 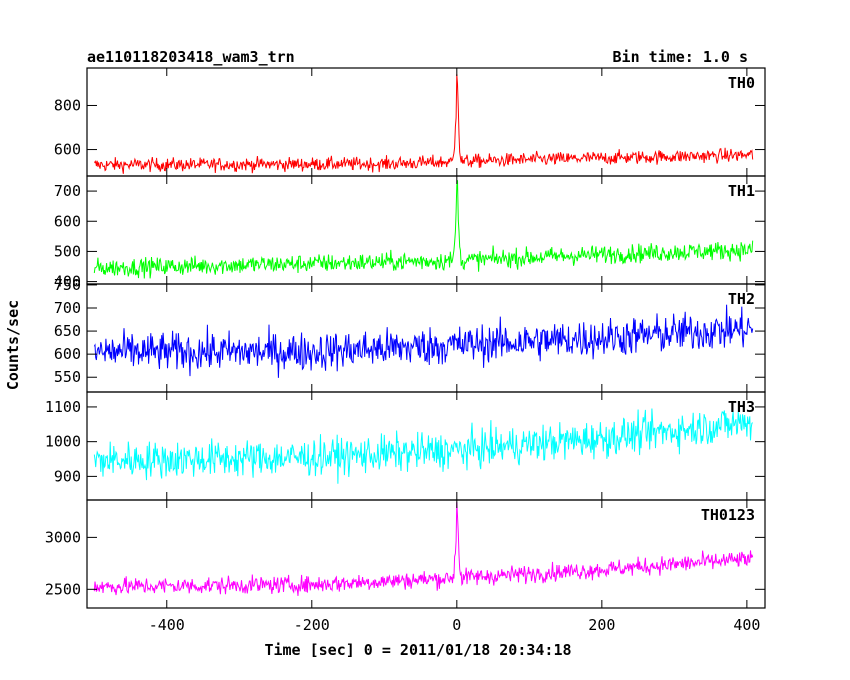 What do you see at coordinates (741, 407) in the screenshot?
I see `panel-label: TH3` at bounding box center [741, 407].